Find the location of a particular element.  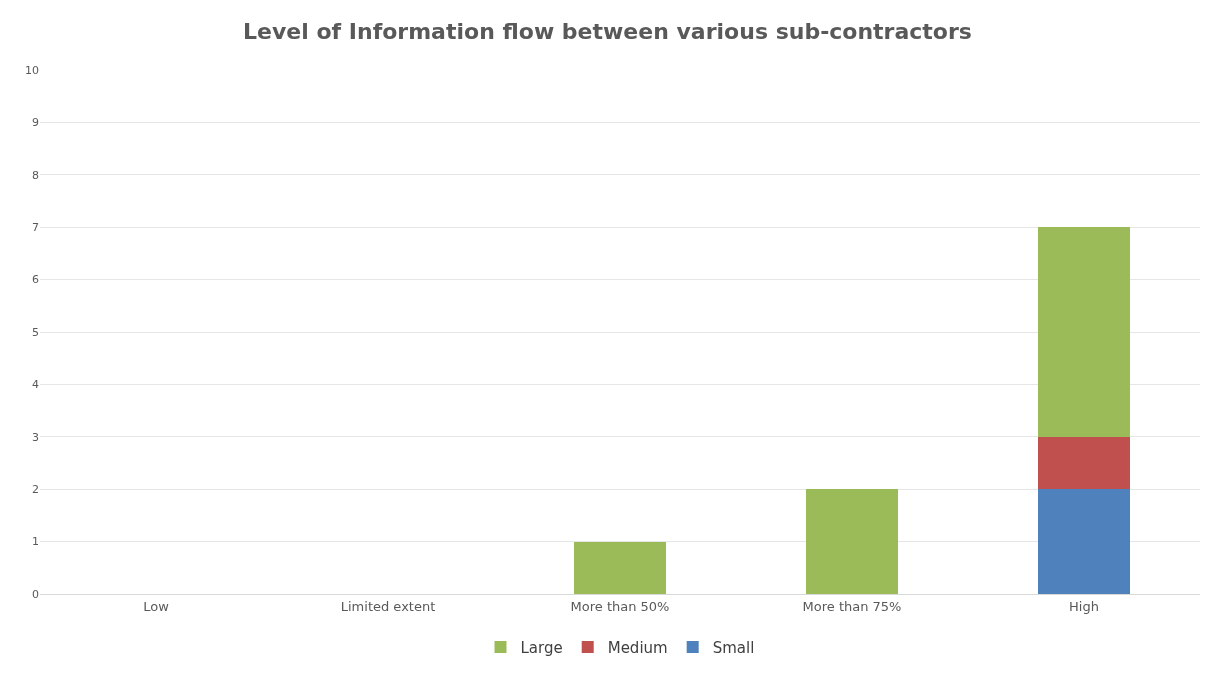

x-tick-label: More than 50% is located at coordinates (620, 606).